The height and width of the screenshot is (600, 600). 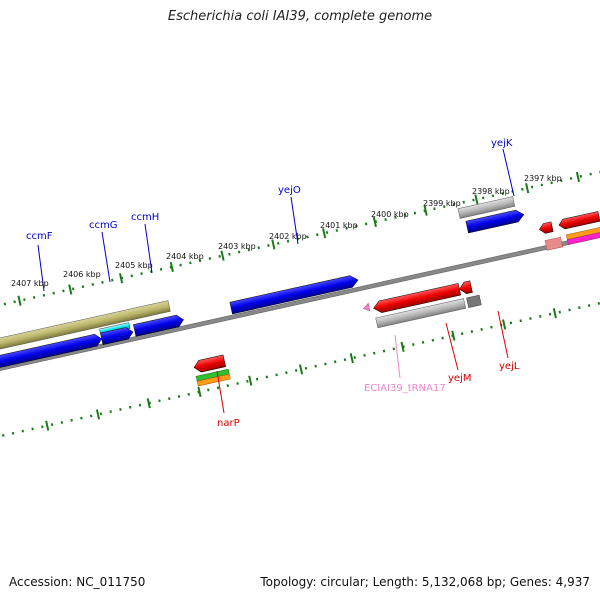 I want to click on kbp-label: 2403 kbp, so click(x=237, y=246).